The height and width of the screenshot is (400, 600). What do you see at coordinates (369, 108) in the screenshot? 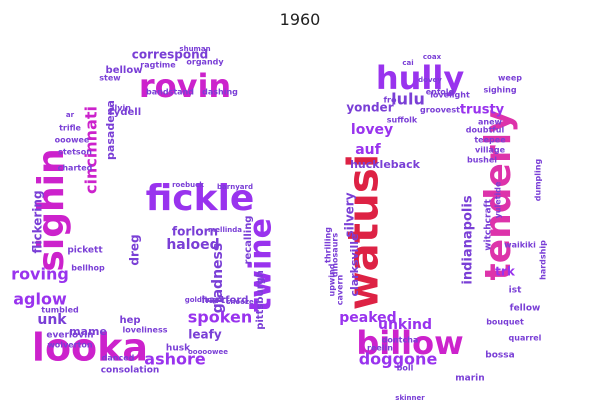
I see `cloud-word: yonder` at bounding box center [369, 108].